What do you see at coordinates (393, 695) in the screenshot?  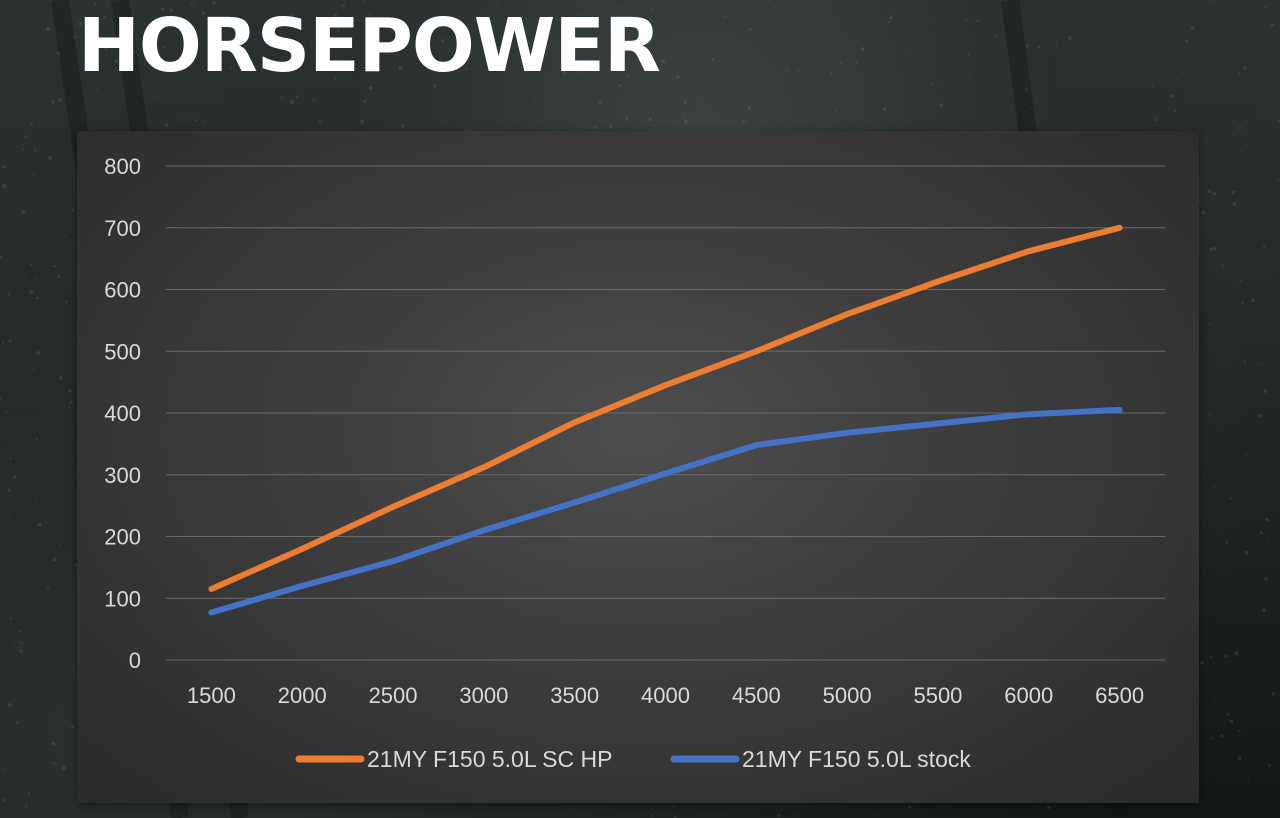 I see `x-tick-label-2500: 2500` at bounding box center [393, 695].